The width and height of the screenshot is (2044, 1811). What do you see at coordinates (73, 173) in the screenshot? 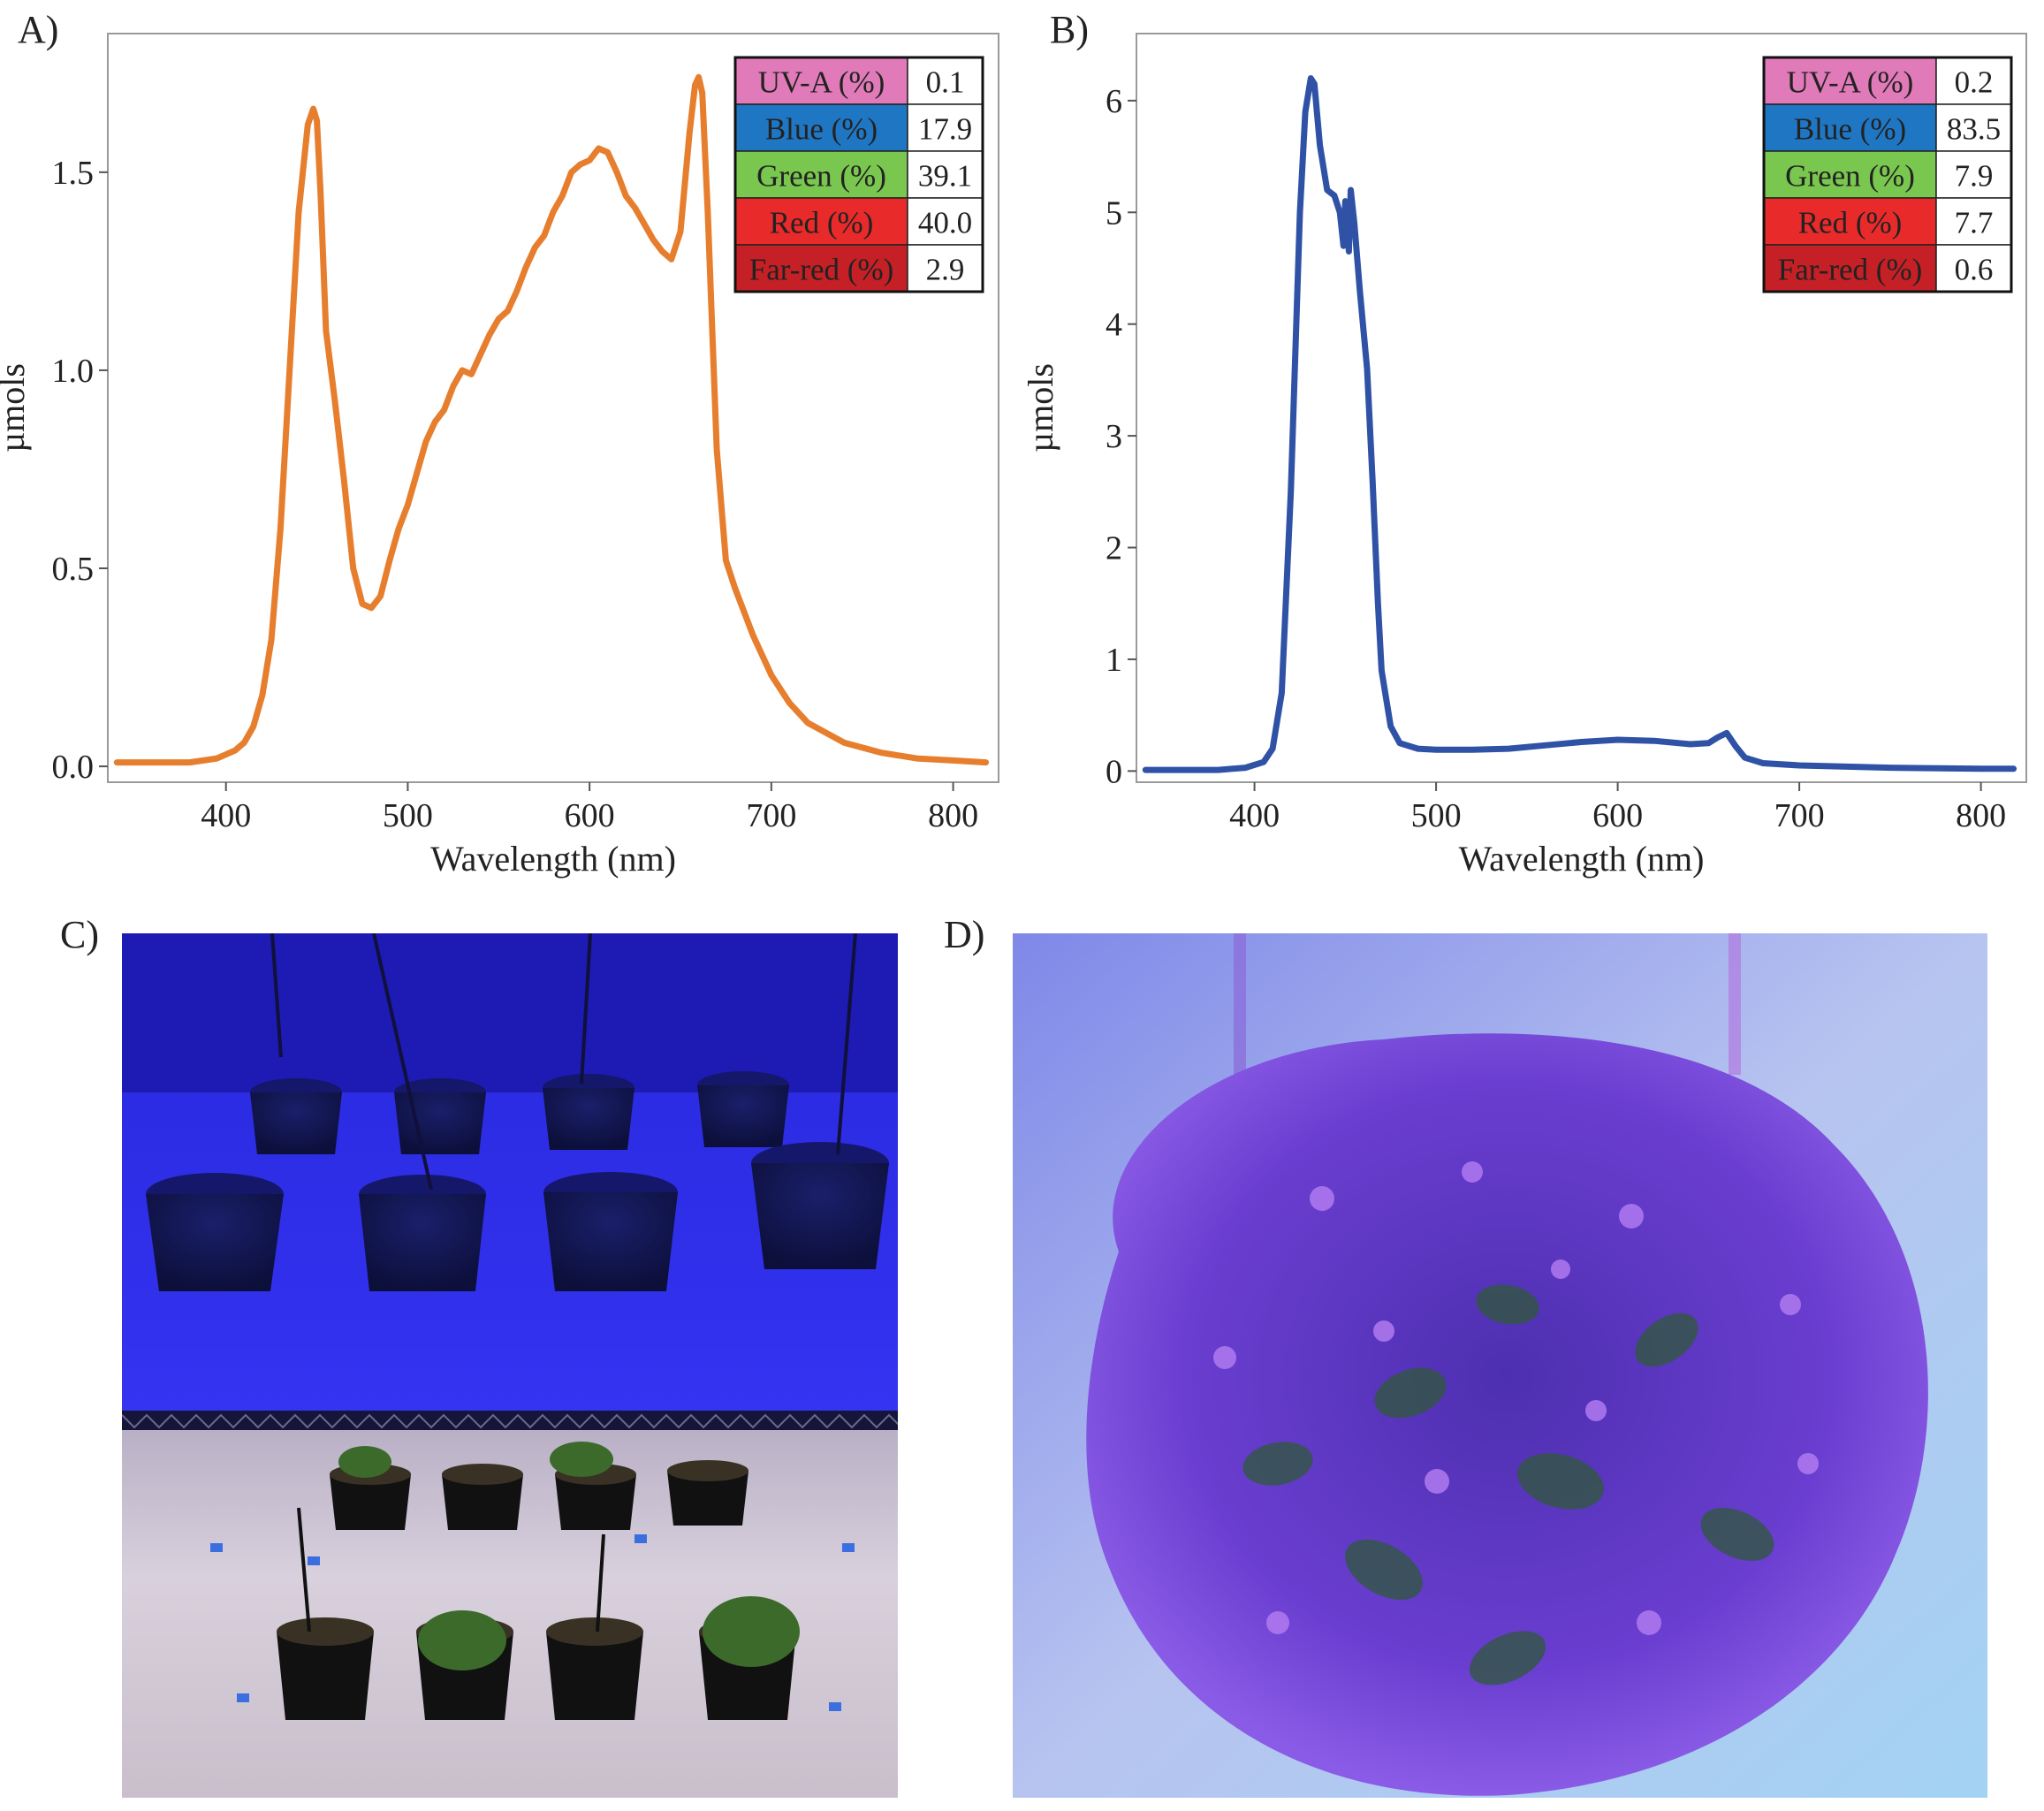
I see `y-tick-label: 1.5` at bounding box center [73, 173].